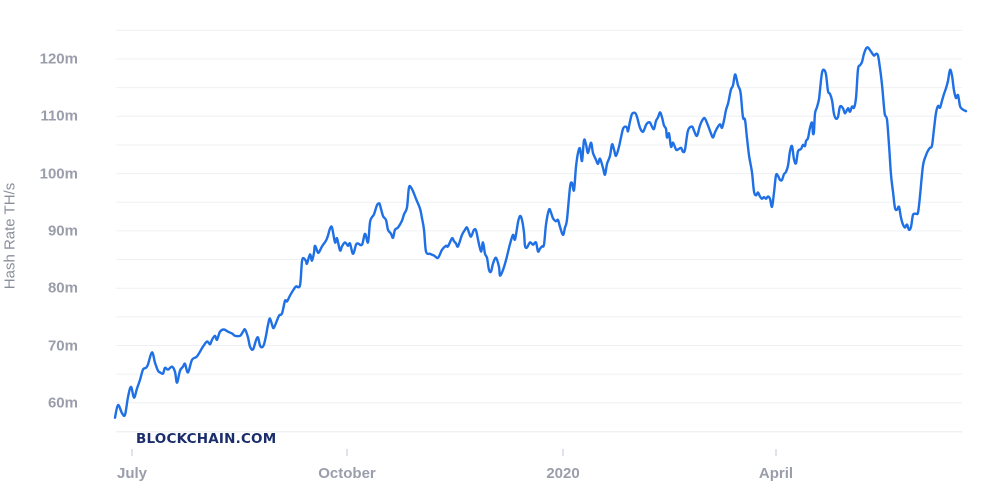 The width and height of the screenshot is (1000, 491). Describe the element at coordinates (776, 473) in the screenshot. I see `x-tick-label: April` at that location.